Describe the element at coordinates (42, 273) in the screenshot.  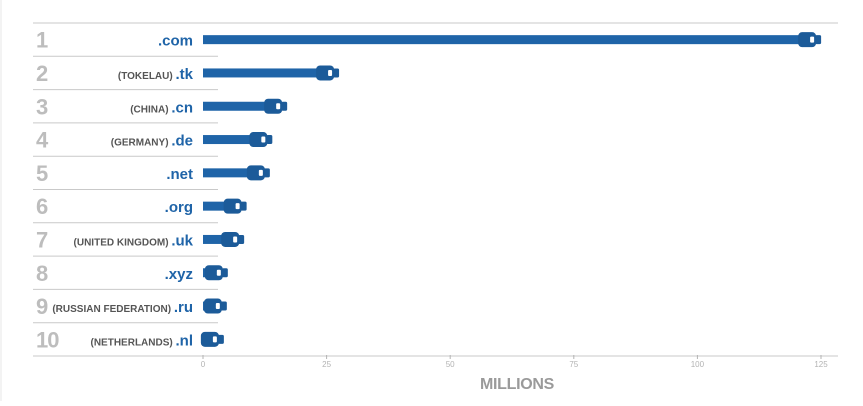
I see `rank-number: 8` at that location.